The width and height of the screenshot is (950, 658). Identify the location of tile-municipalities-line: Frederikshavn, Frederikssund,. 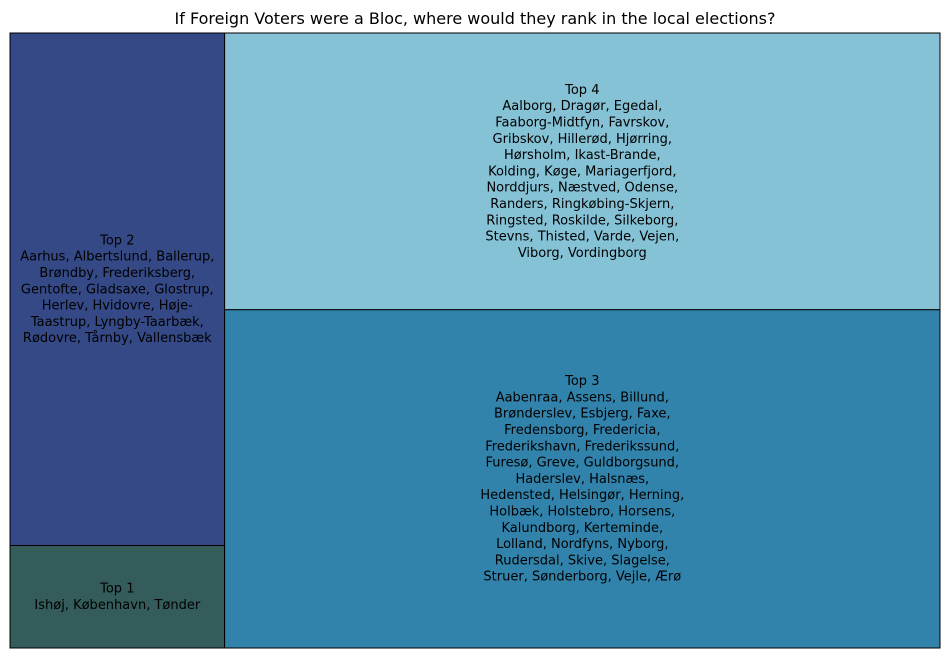
(582, 446).